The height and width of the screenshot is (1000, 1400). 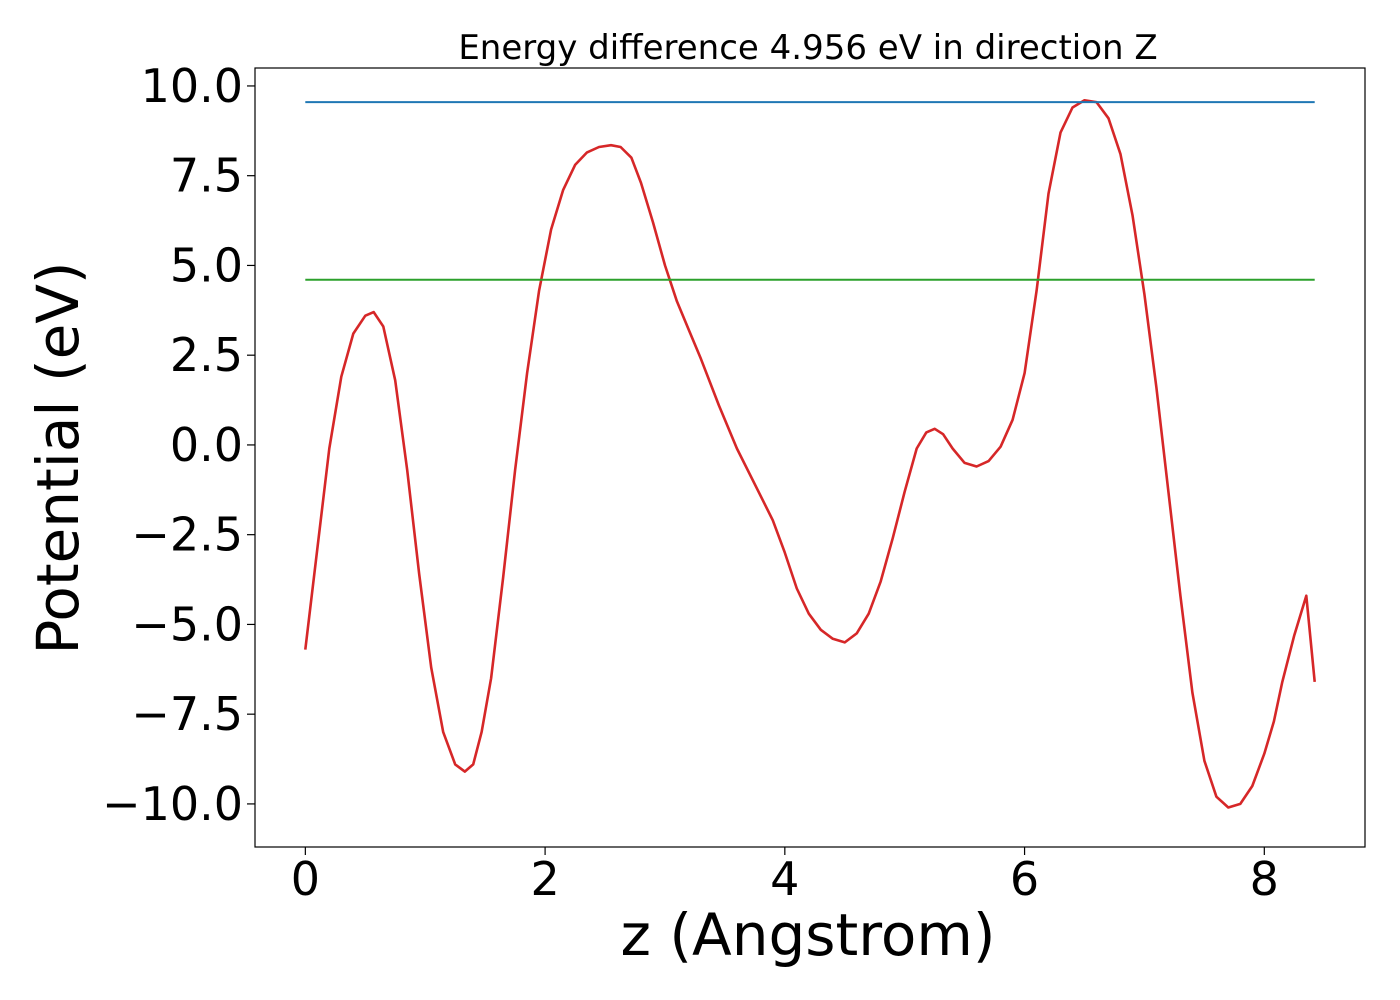 What do you see at coordinates (58, 457) in the screenshot?
I see `y-axis-label: Potential (eV)` at bounding box center [58, 457].